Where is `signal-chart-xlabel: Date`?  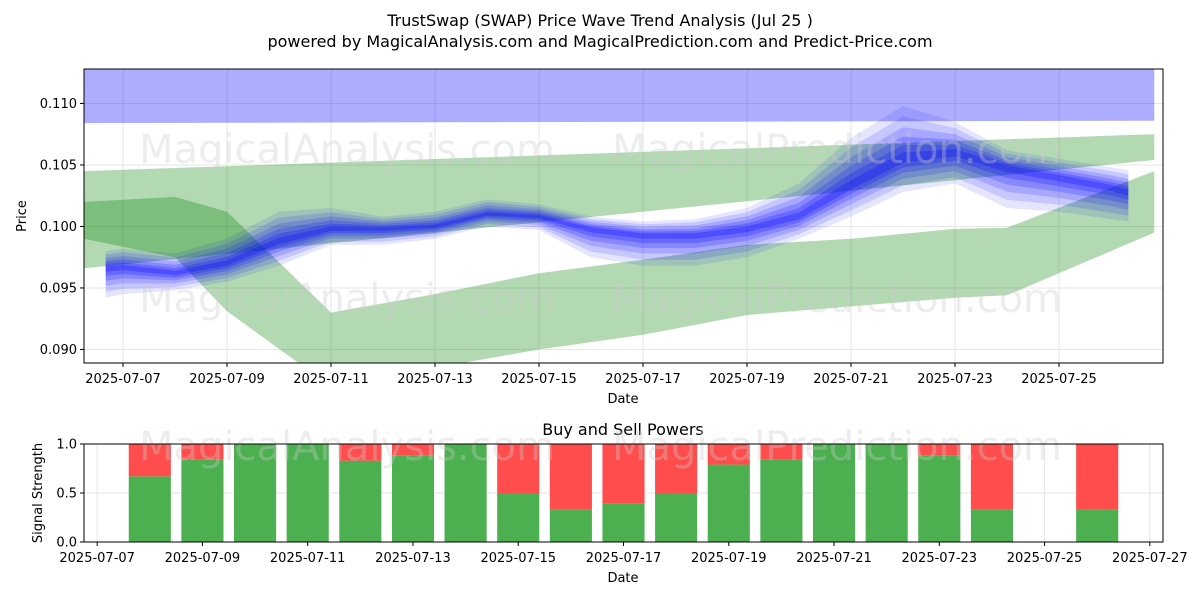 signal-chart-xlabel: Date is located at coordinates (622, 578).